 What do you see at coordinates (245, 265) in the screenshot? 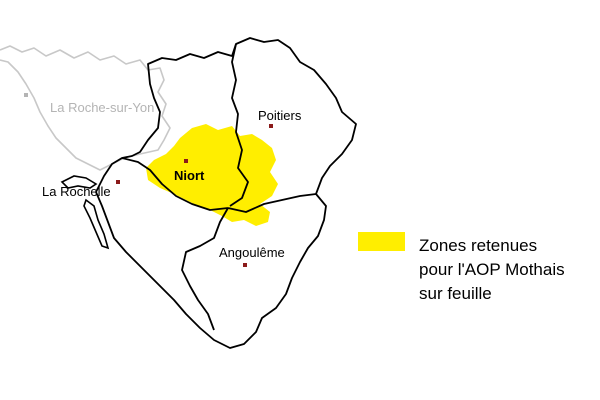
I see `angouleme-marker` at bounding box center [245, 265].